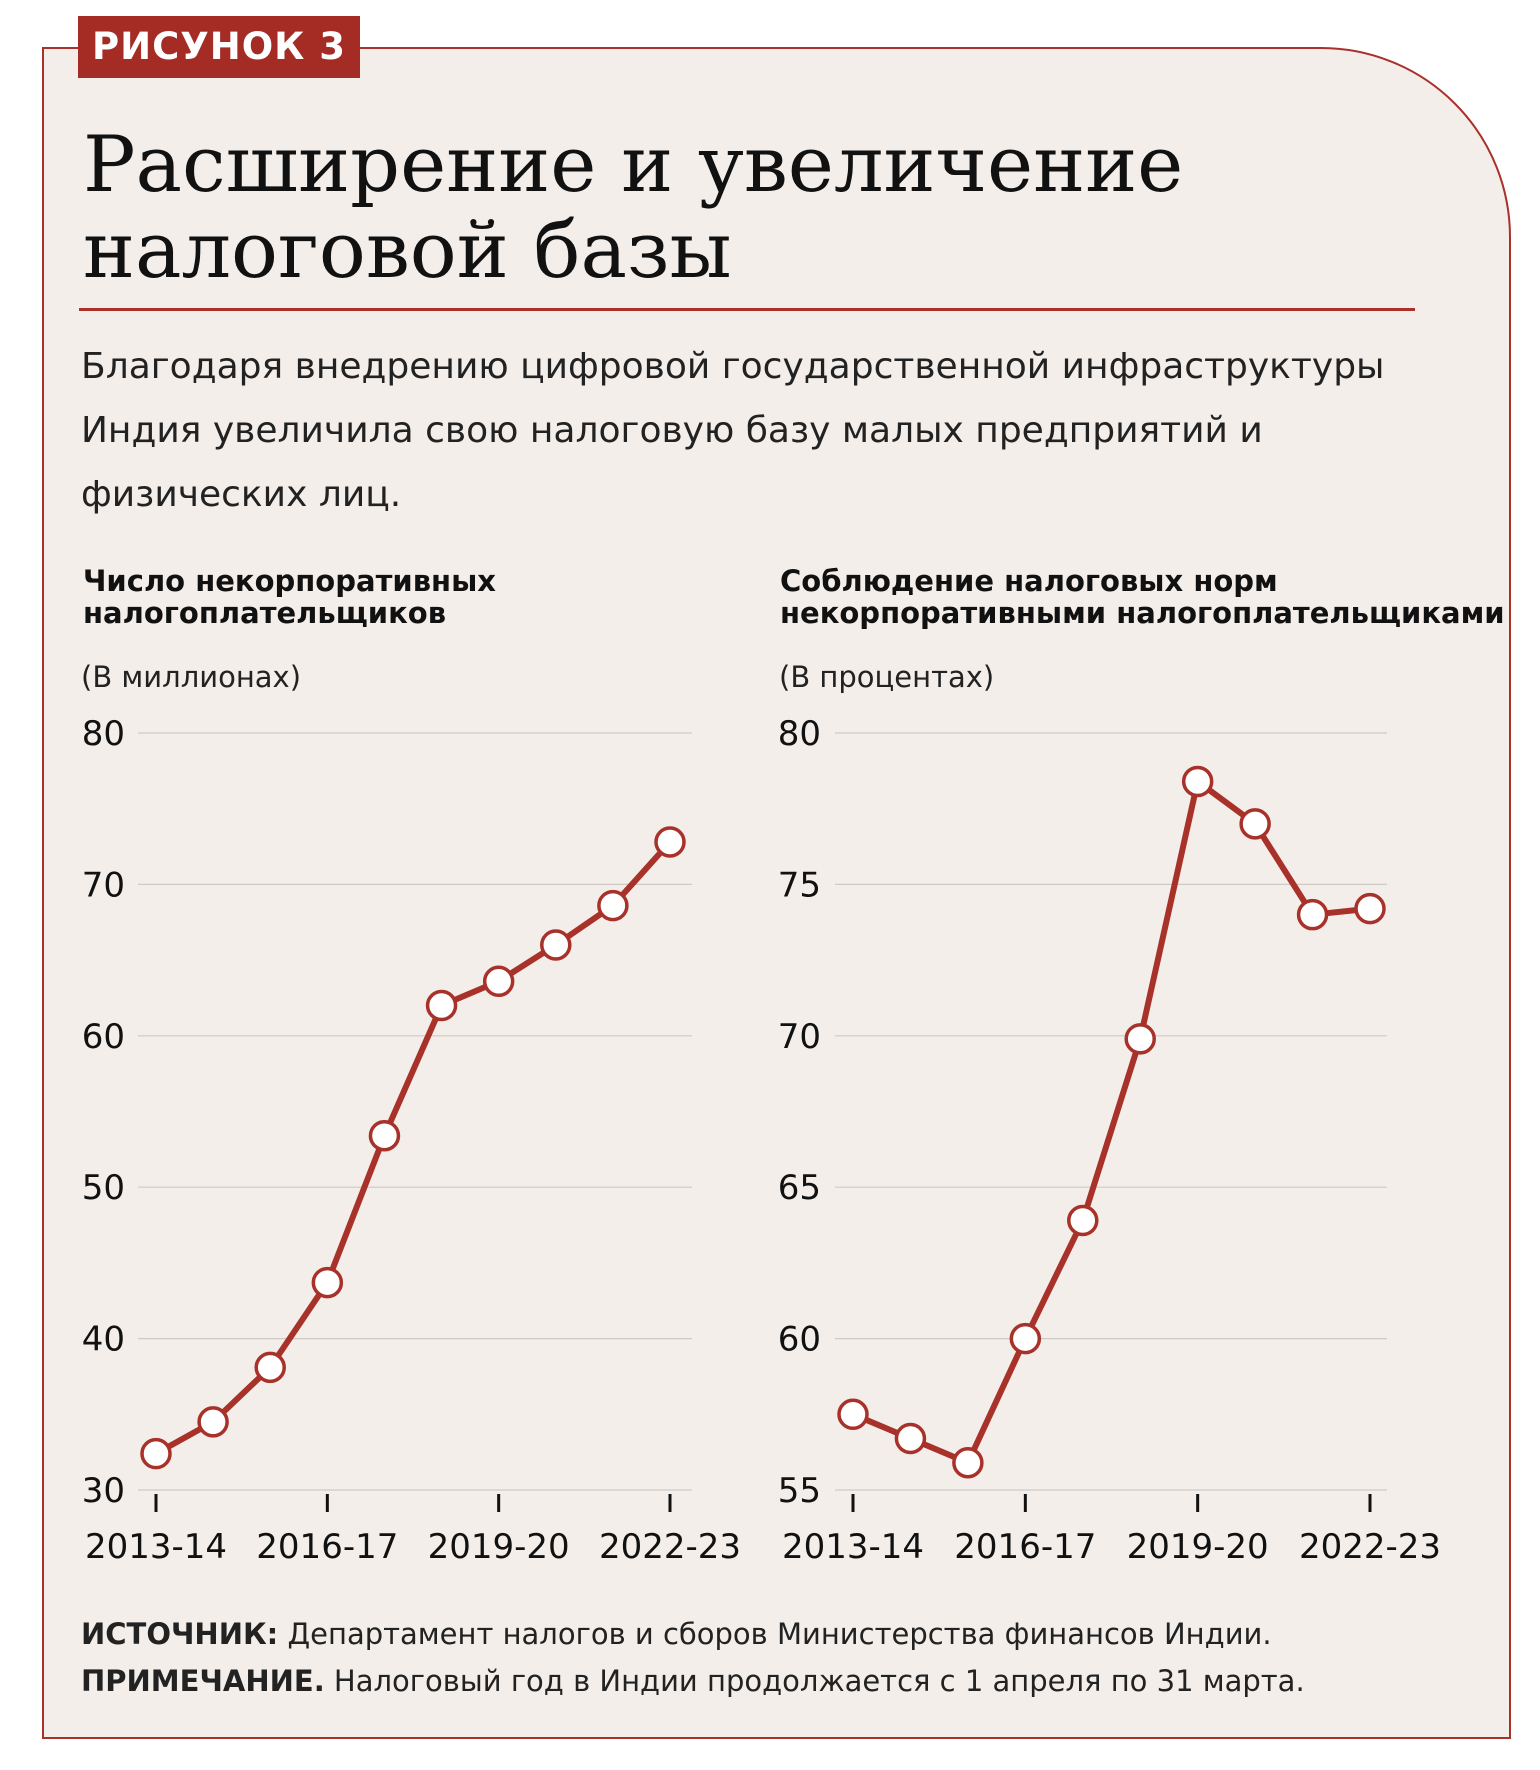 The width and height of the screenshot is (1540, 1770). I want to click on left-y-tick-label: 80, so click(103, 734).